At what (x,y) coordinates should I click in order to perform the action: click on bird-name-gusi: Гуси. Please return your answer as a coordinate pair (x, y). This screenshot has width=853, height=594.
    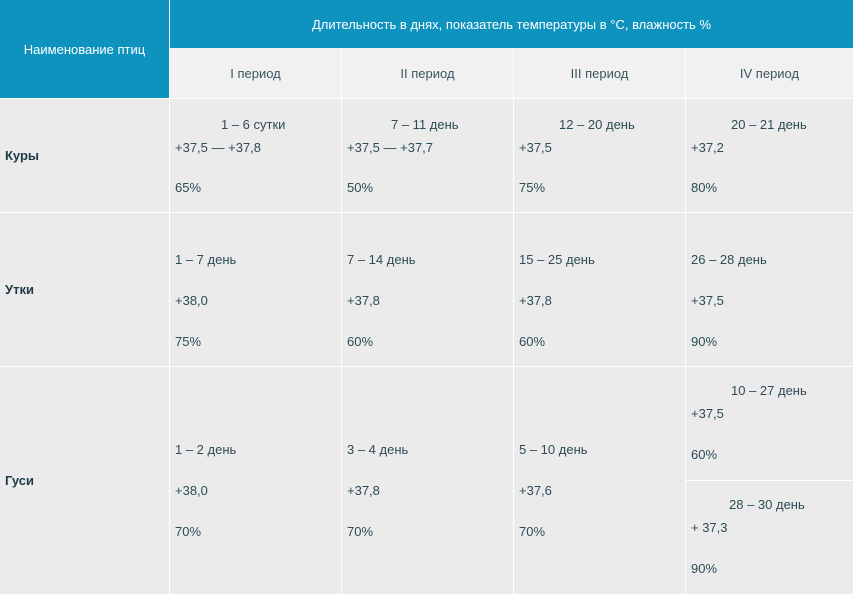
    Looking at the image, I should click on (84, 480).